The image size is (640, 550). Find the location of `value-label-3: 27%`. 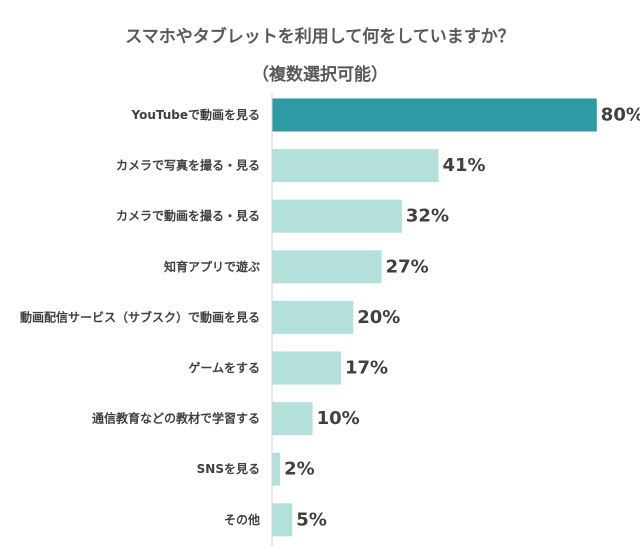

value-label-3: 27% is located at coordinates (407, 266).